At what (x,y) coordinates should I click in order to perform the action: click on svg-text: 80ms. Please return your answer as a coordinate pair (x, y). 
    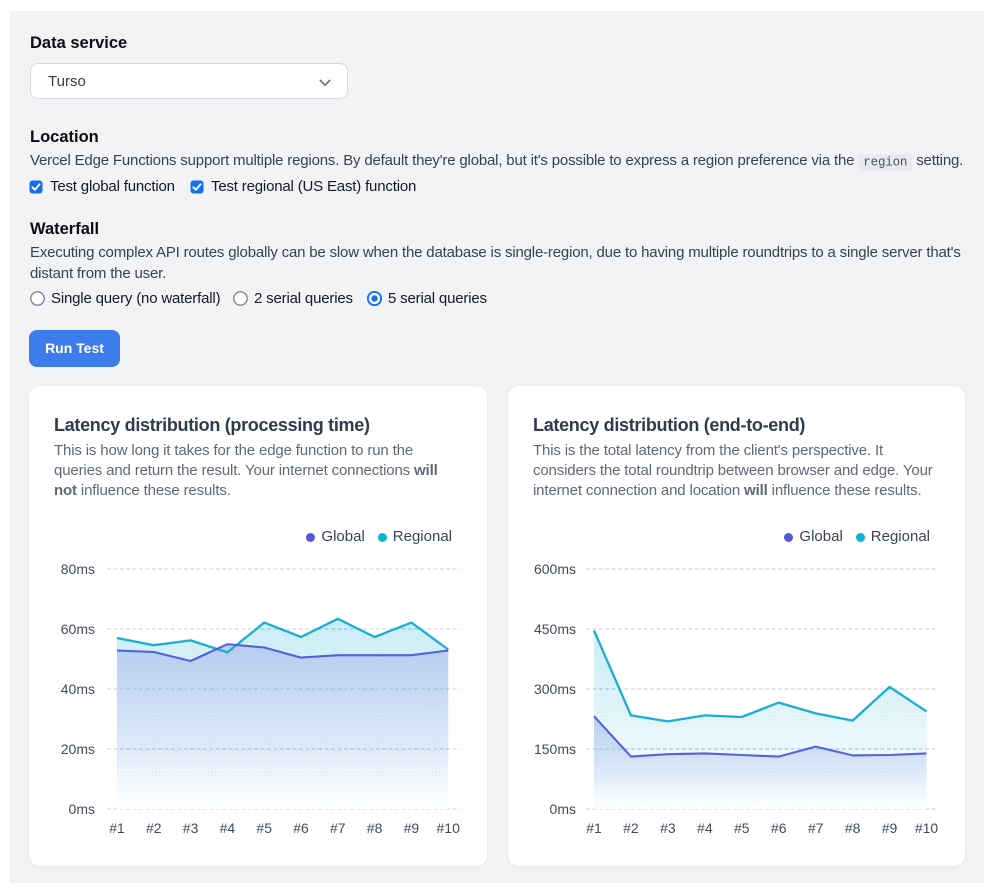
    Looking at the image, I should click on (78, 569).